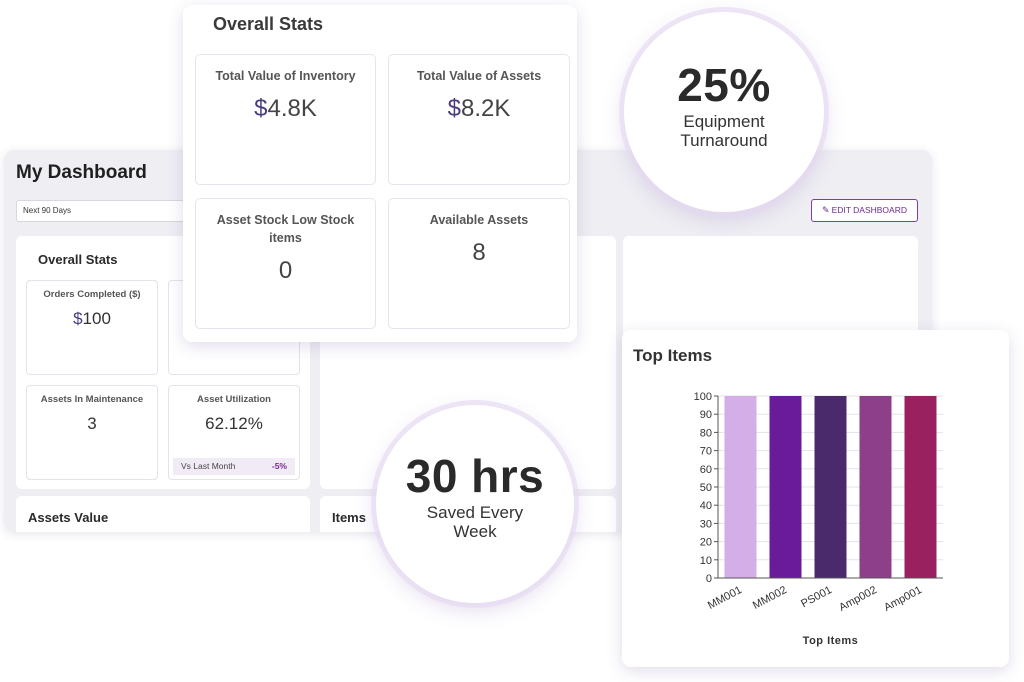 This screenshot has height=682, width=1024. I want to click on pencil-icon: ✎, so click(826, 210).